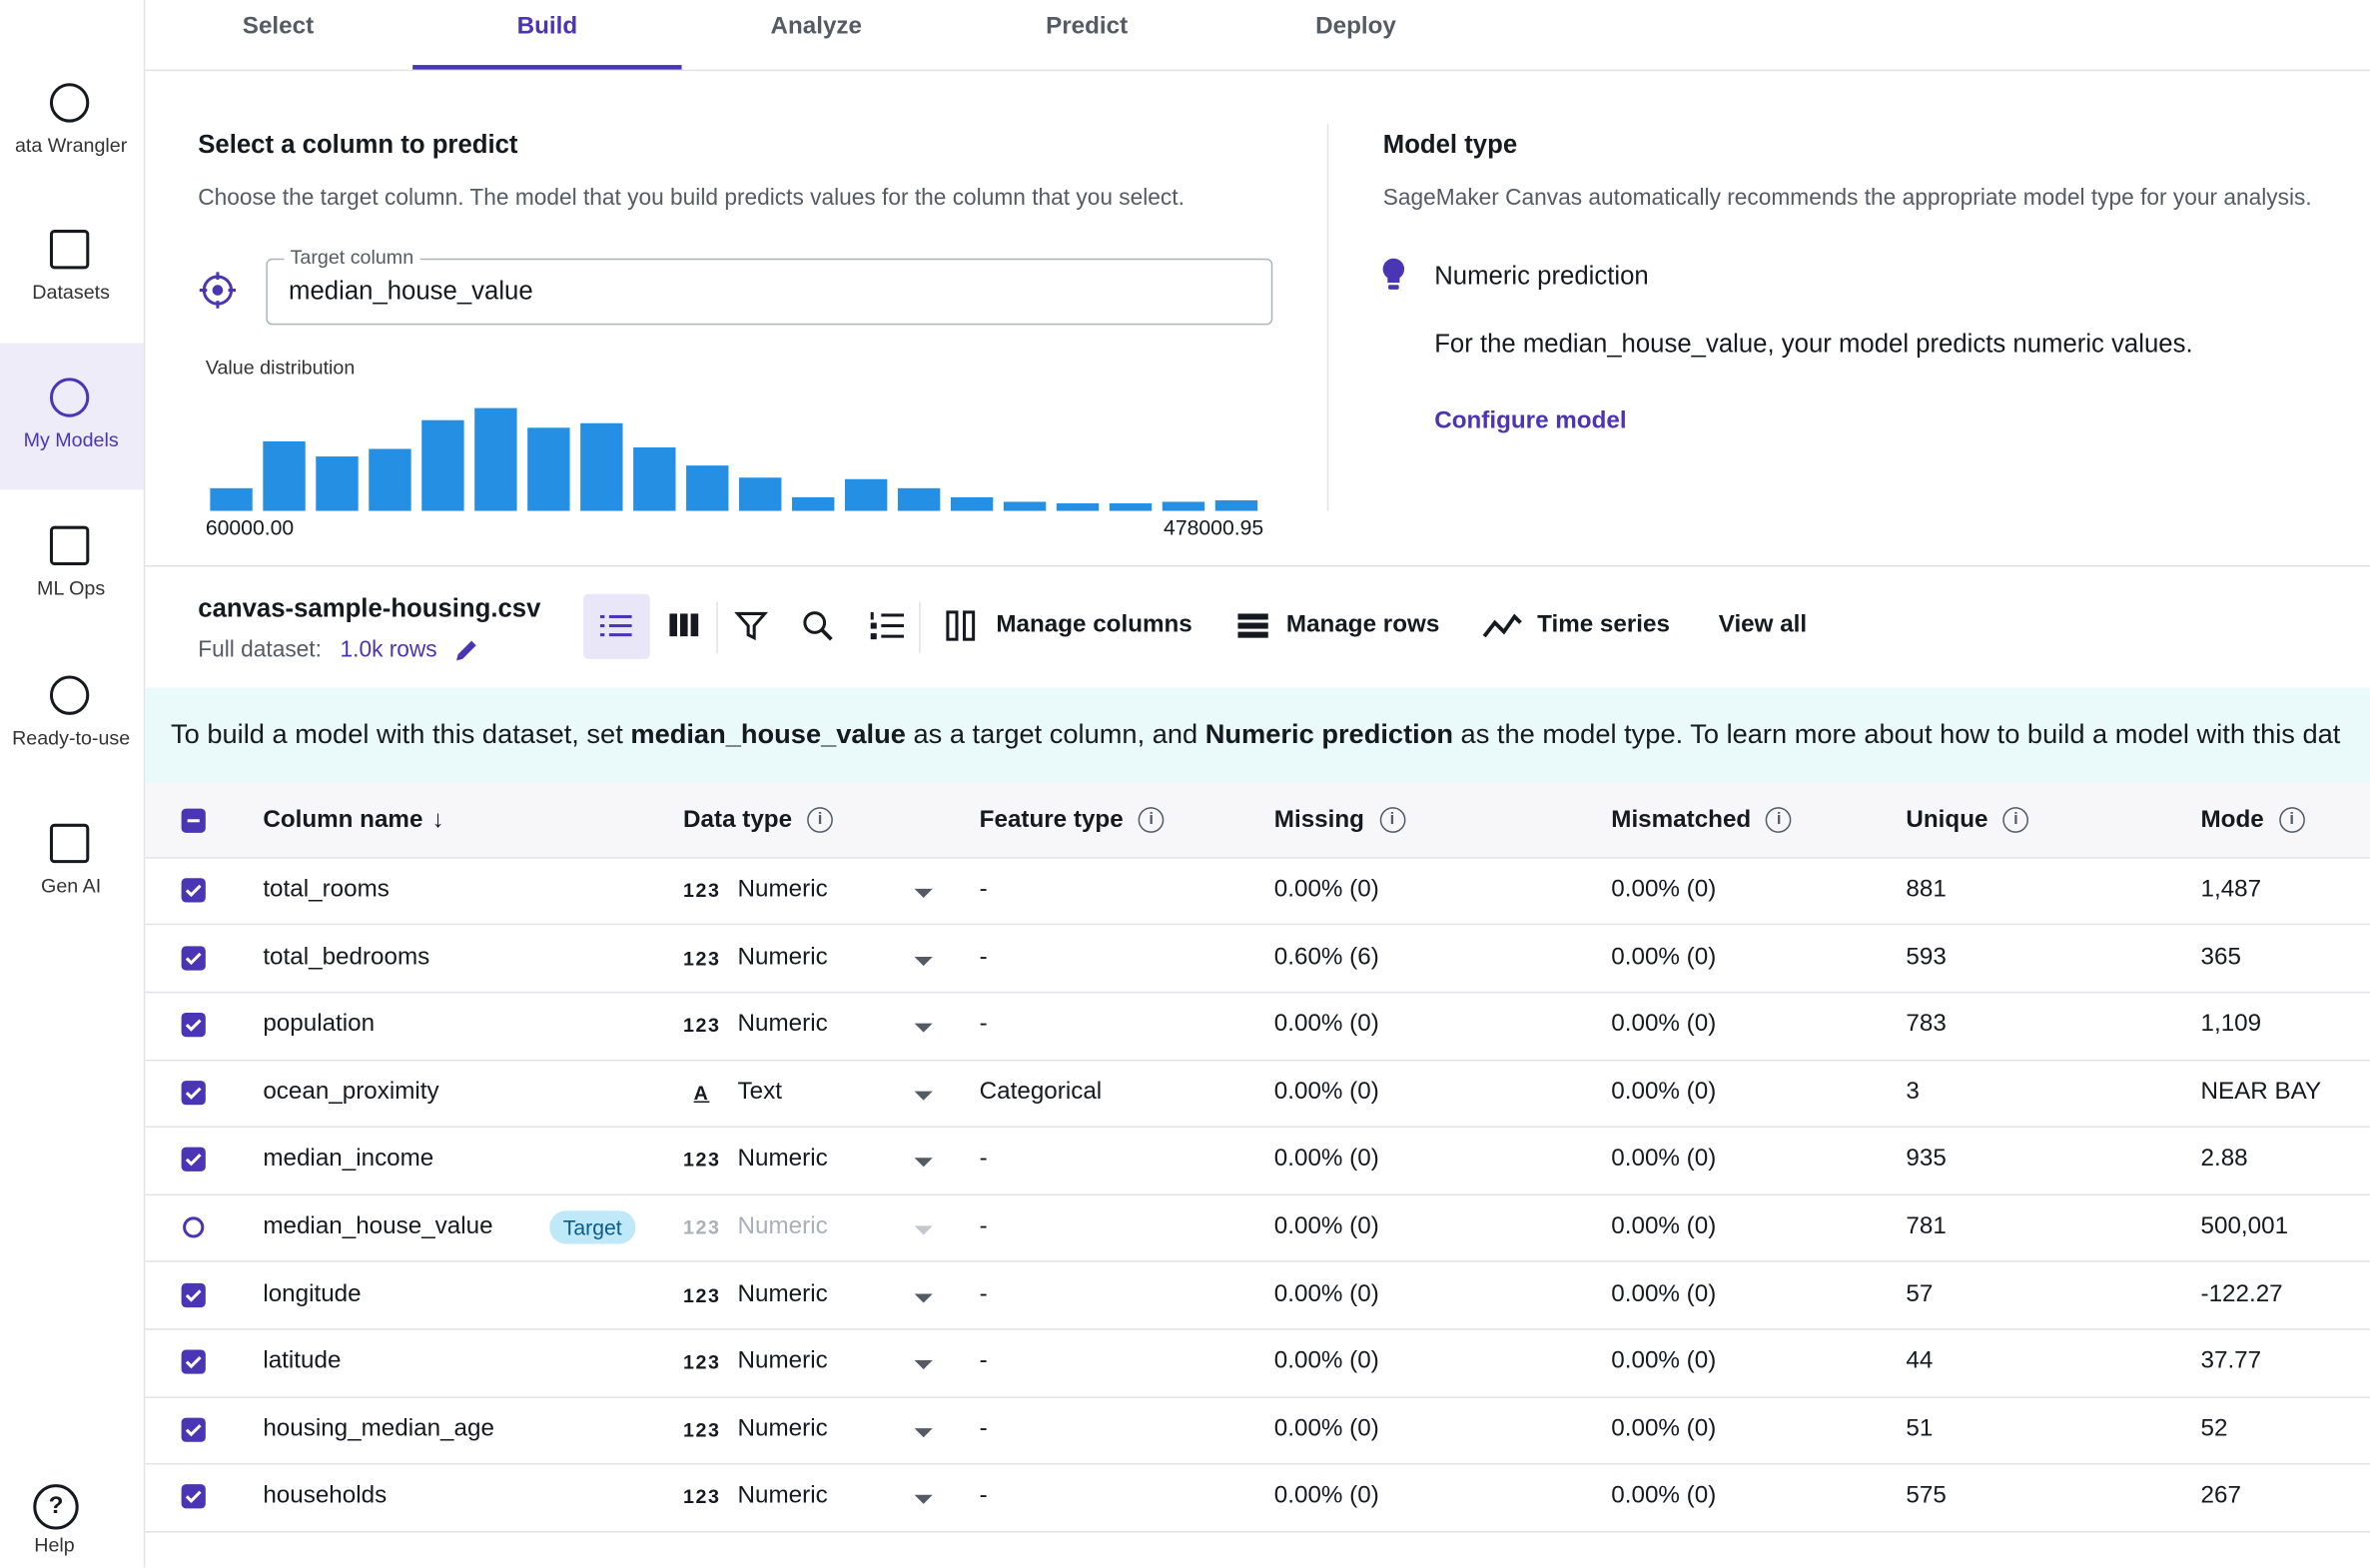 This screenshot has width=2370, height=1568. Describe the element at coordinates (71, 145) in the screenshot. I see `nav-label: ata Wrangler` at that location.